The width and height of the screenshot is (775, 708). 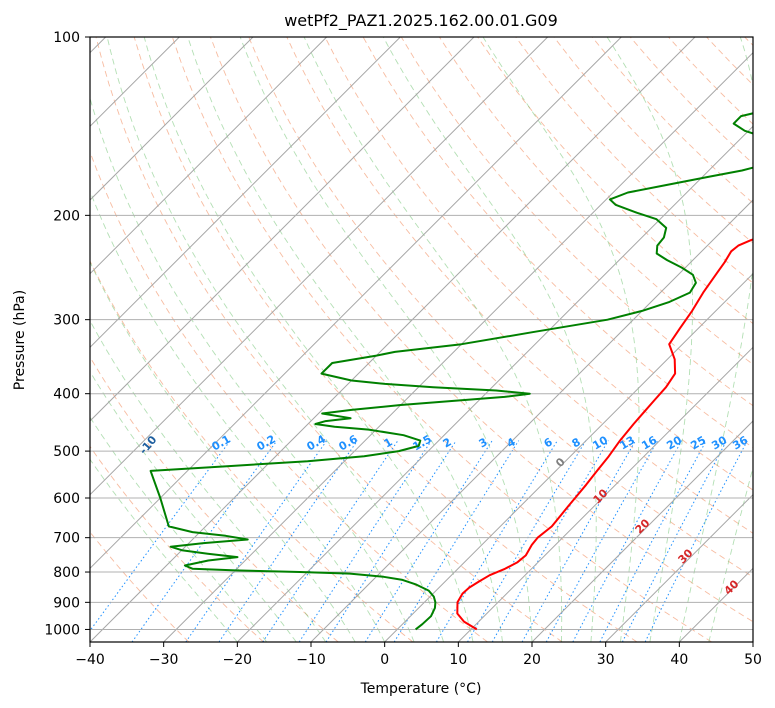 I want to click on y-tick-label: 200, so click(x=66, y=216).